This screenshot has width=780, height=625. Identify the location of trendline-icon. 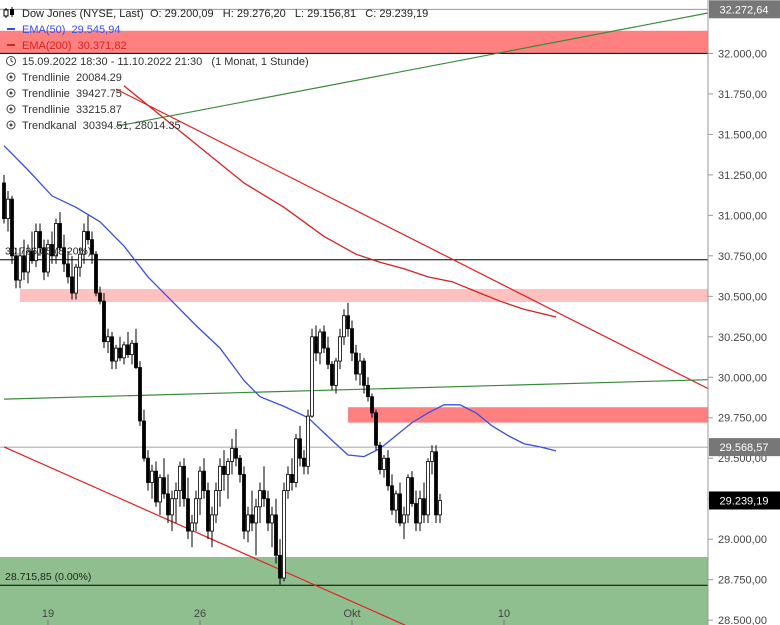
(11, 93).